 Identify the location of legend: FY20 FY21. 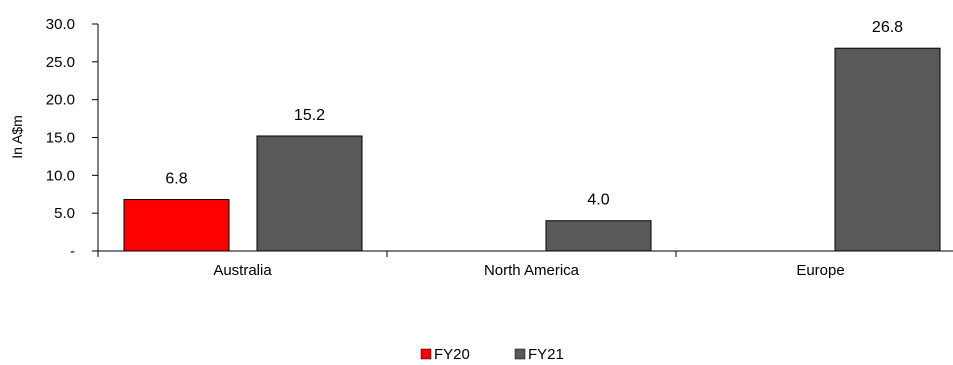
(492, 354).